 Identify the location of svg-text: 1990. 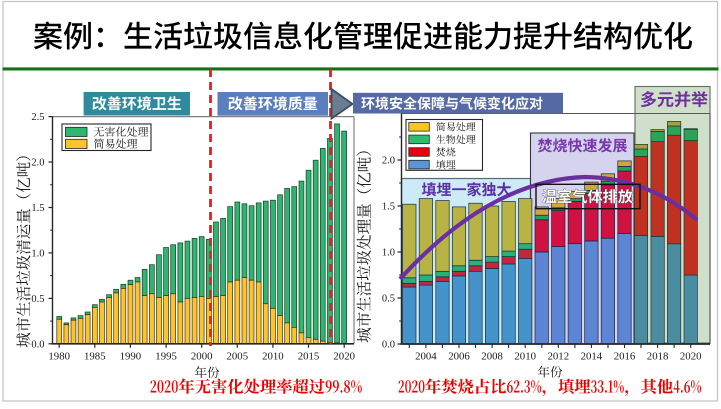
(131, 356).